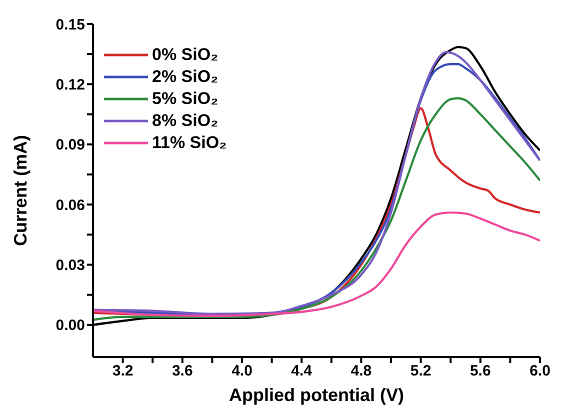  I want to click on x-tick-label: 6.0, so click(540, 371).